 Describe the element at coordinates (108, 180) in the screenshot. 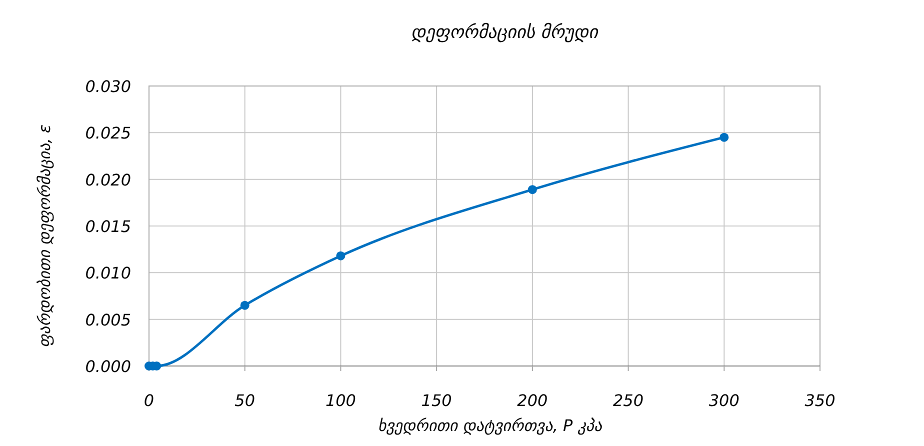

I see `y-tick-label: 0.020` at that location.